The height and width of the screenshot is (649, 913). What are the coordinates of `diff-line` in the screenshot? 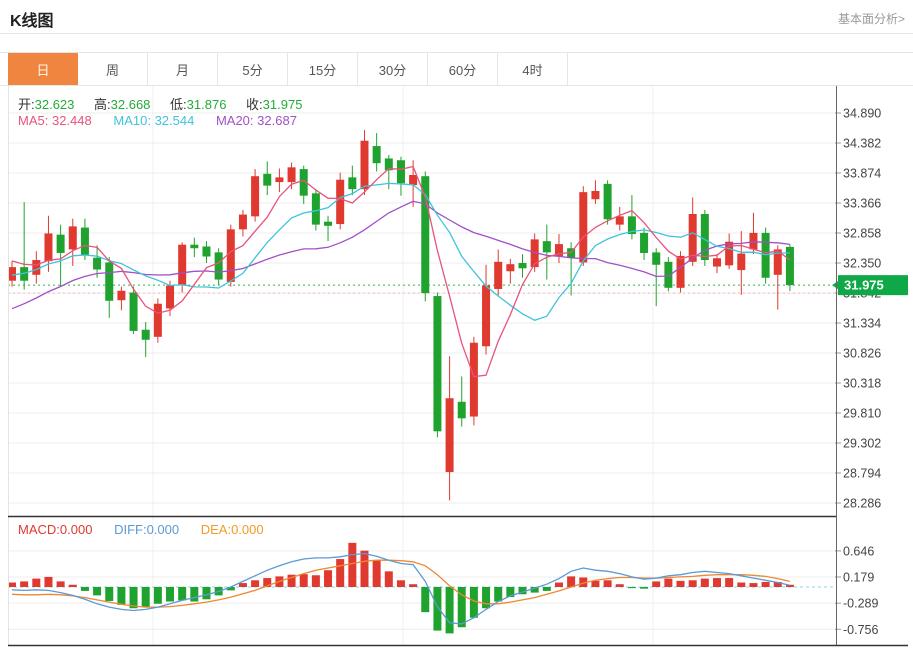 It's located at (401, 588).